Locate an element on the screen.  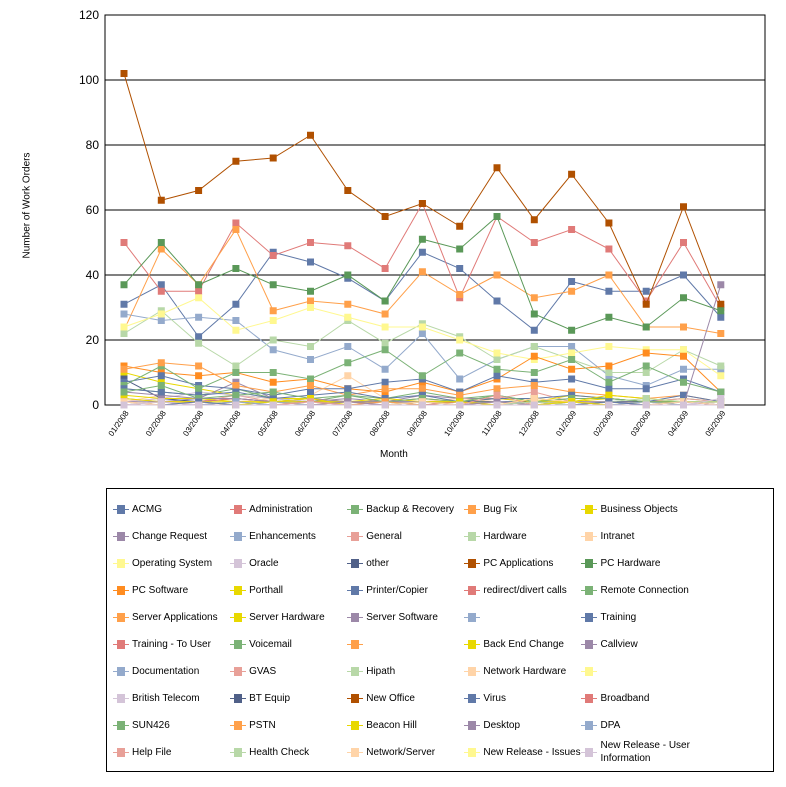
legend-label: Network Hardware is located at coordinates (525, 671).